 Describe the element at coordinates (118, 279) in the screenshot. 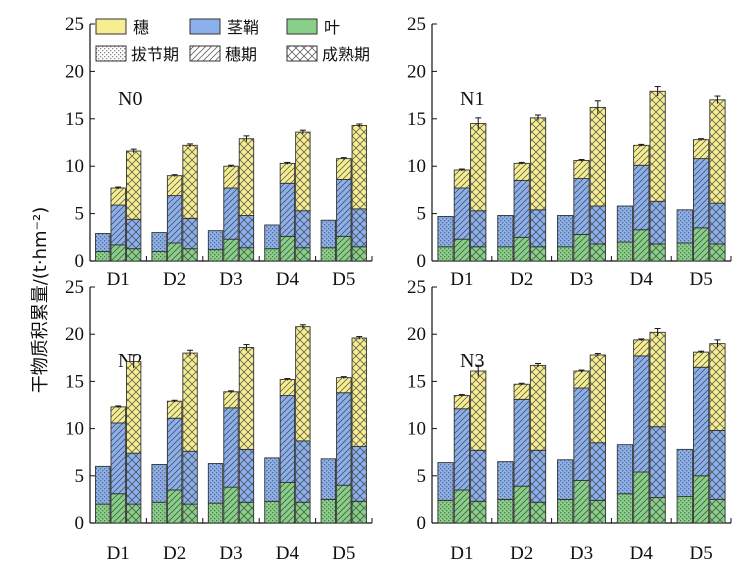

I see `x-tick-label: D1` at that location.